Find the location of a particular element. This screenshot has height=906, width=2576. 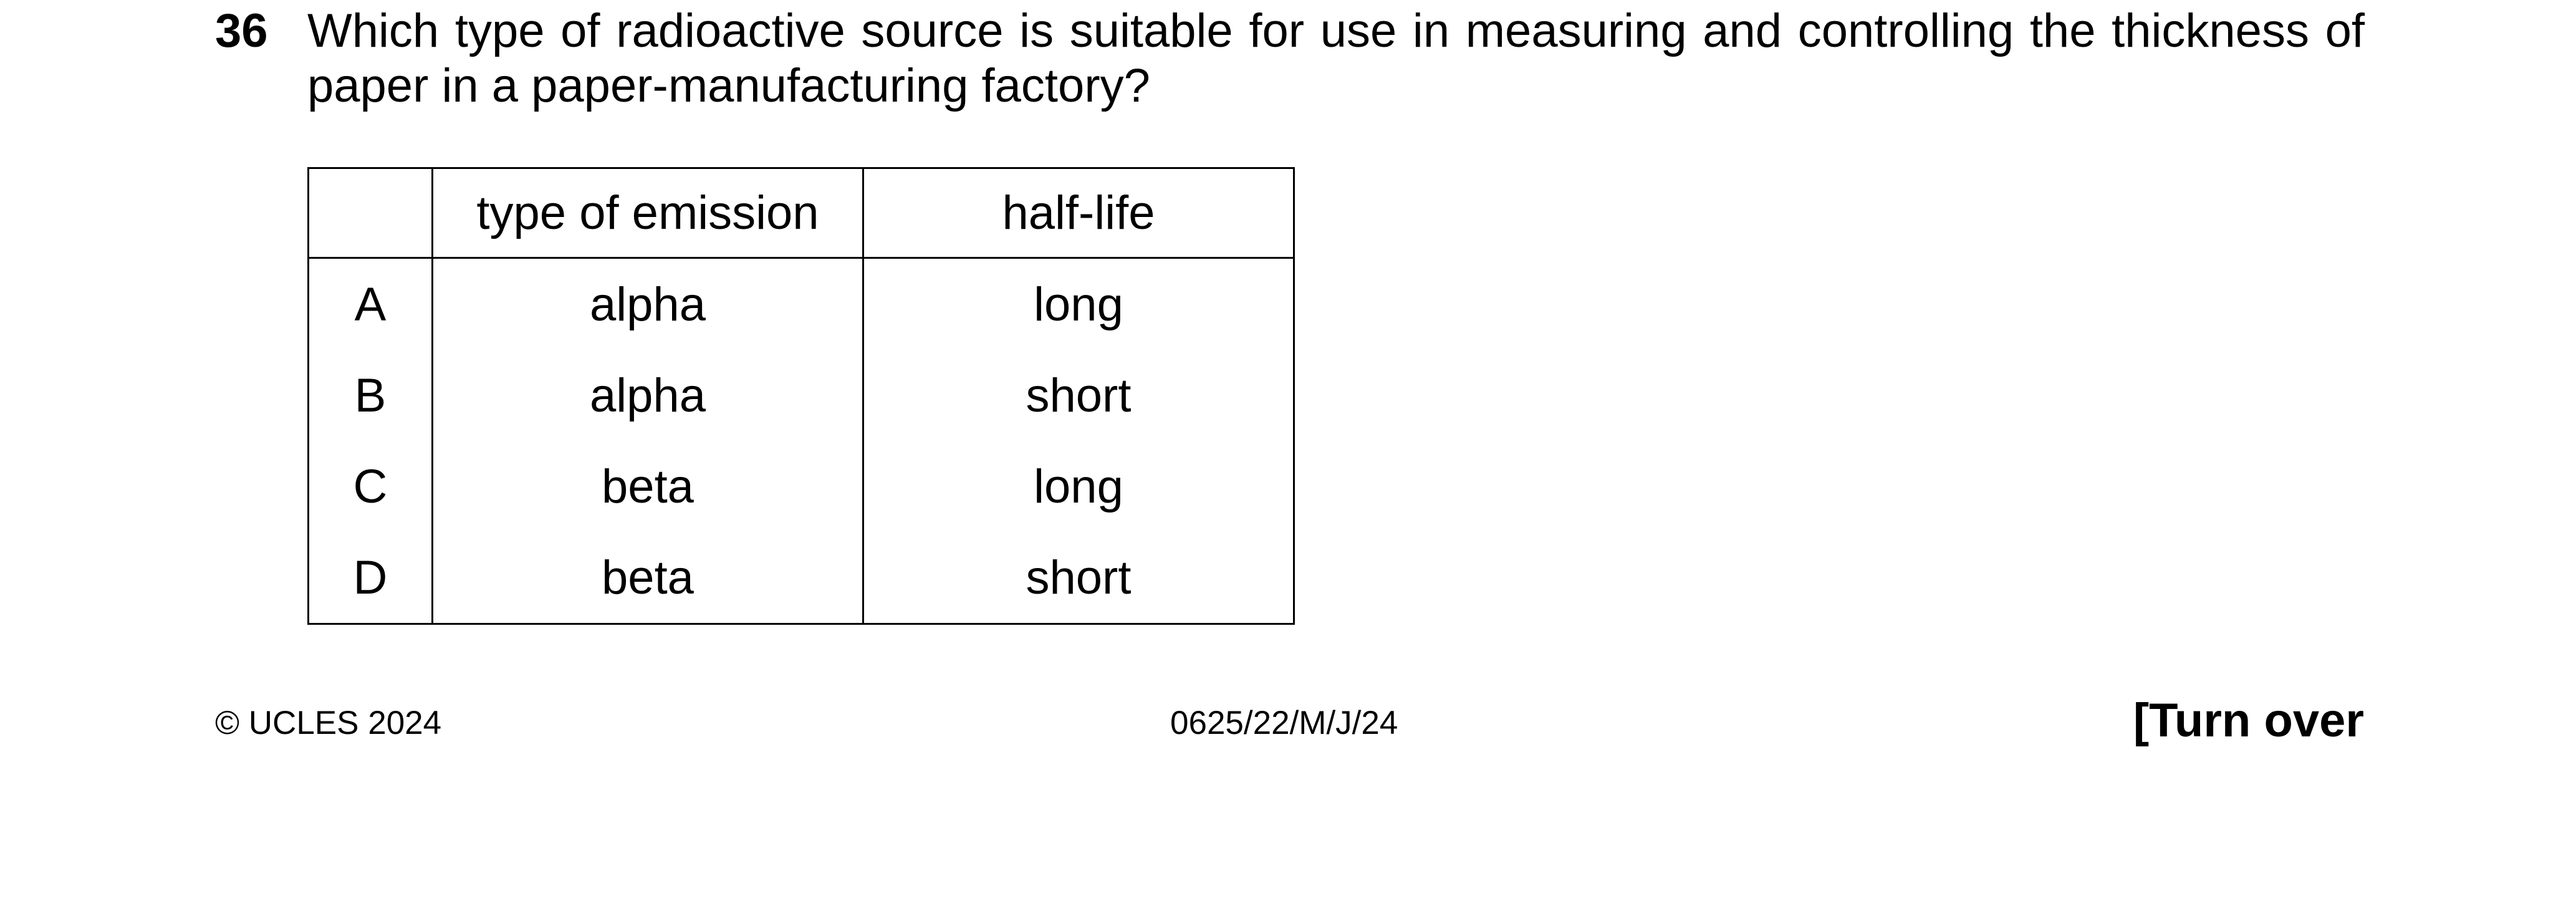

table-row: A alpha long is located at coordinates (801, 304).